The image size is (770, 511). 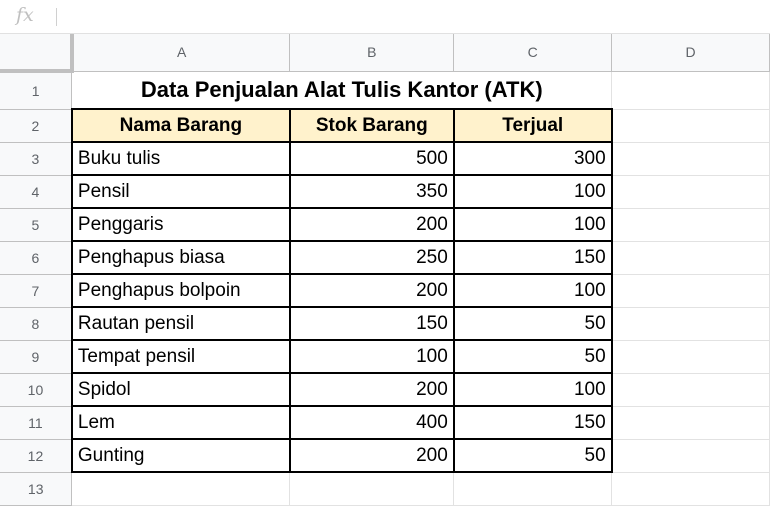 I want to click on row-header-1: 1, so click(x=36, y=90).